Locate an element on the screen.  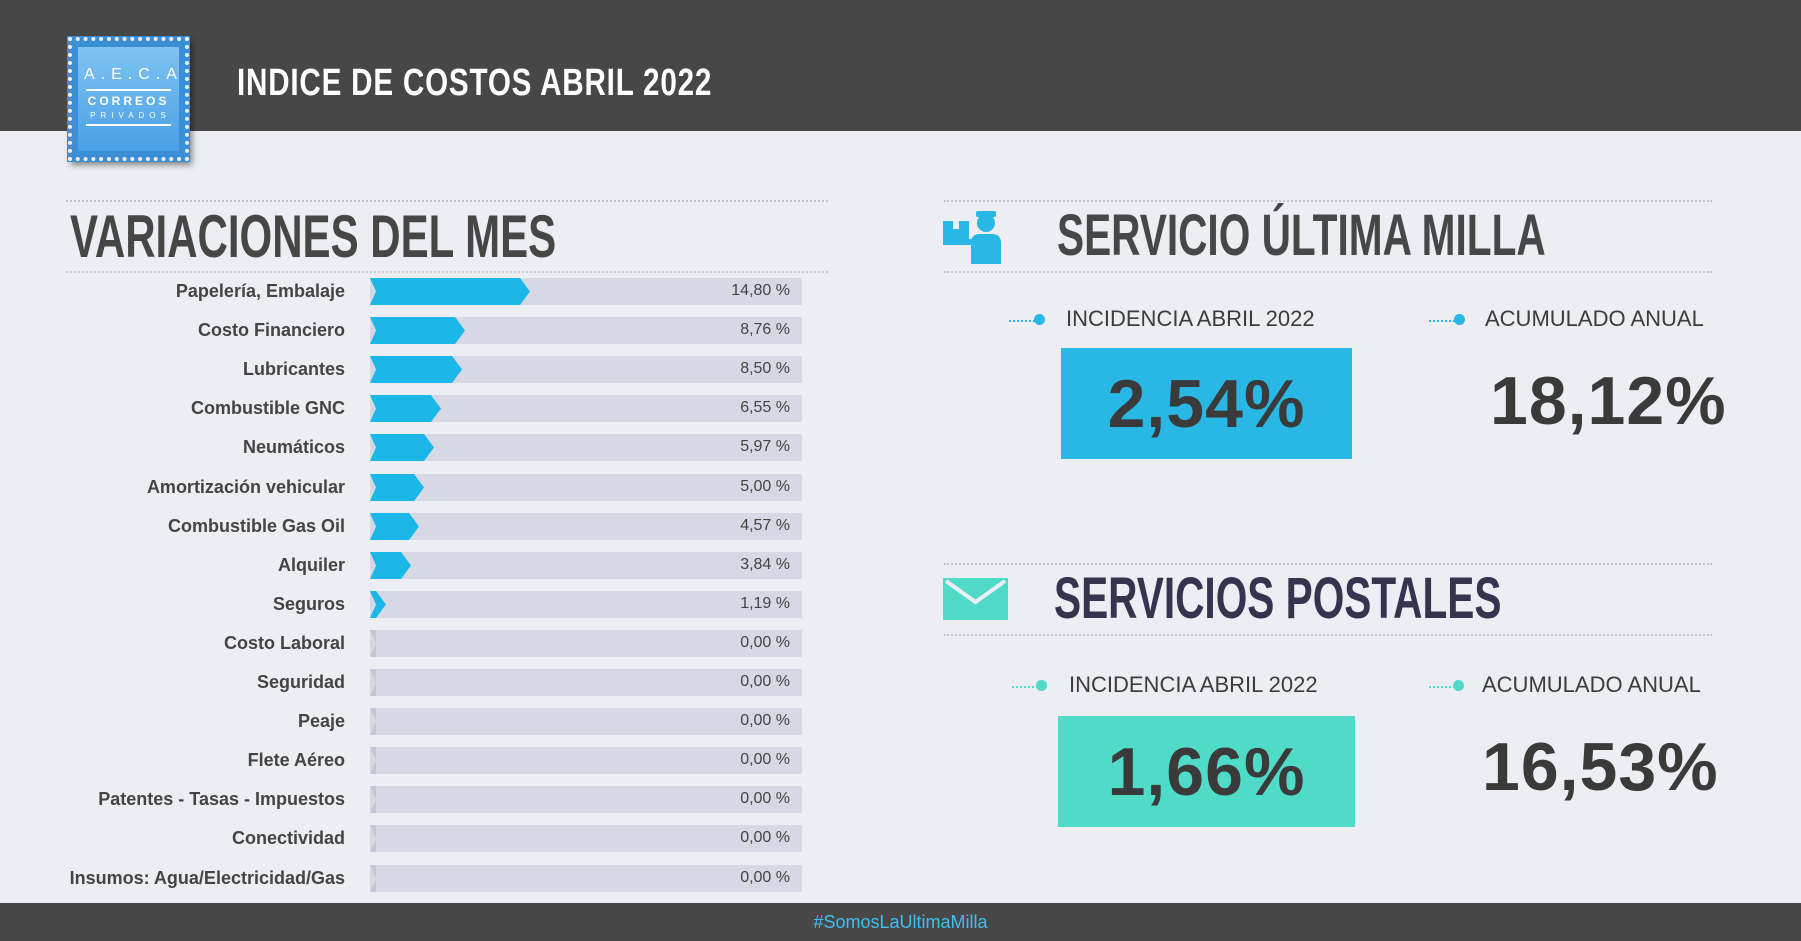
delivery-person-icon is located at coordinates (972, 237).